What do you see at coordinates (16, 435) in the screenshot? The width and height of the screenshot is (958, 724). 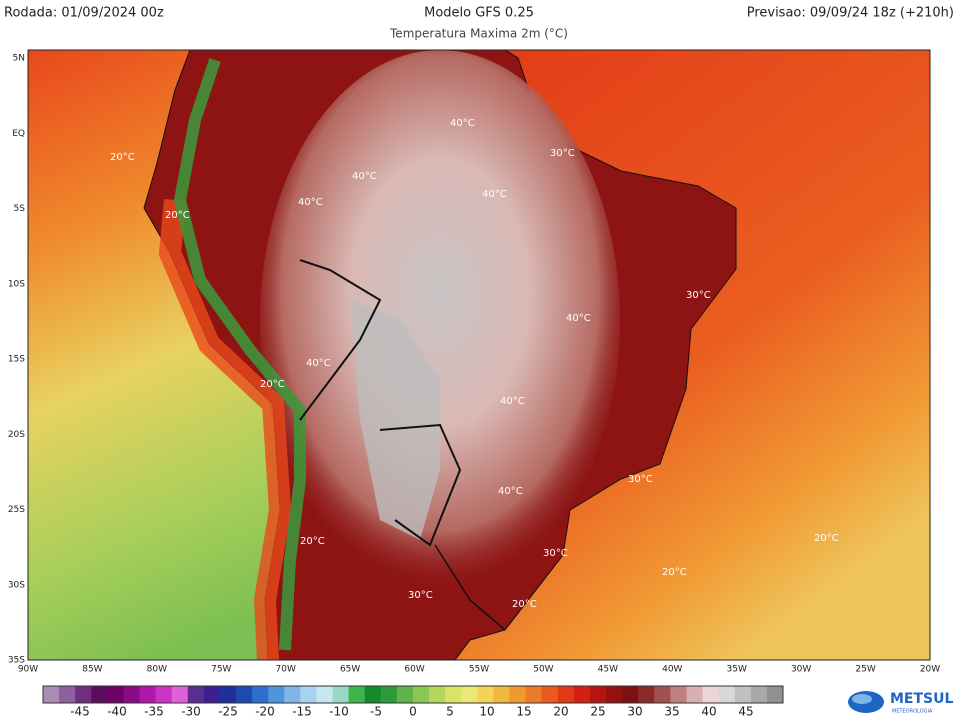 I see `lat-label: 20S` at bounding box center [16, 435].